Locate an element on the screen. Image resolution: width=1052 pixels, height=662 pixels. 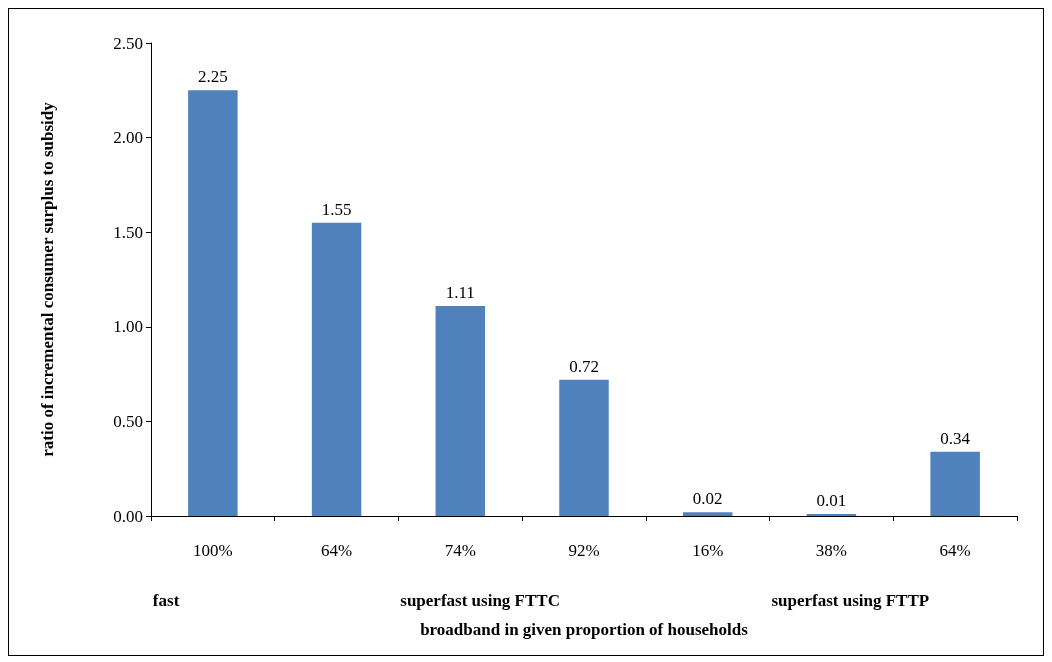
data-label: 0.72 is located at coordinates (584, 366).